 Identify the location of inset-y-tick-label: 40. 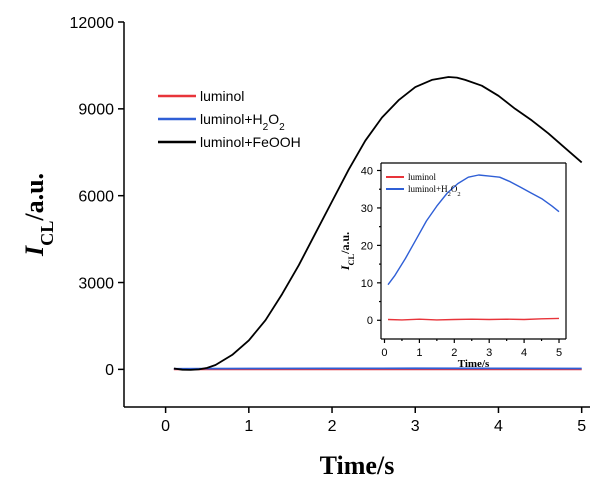
(367, 171).